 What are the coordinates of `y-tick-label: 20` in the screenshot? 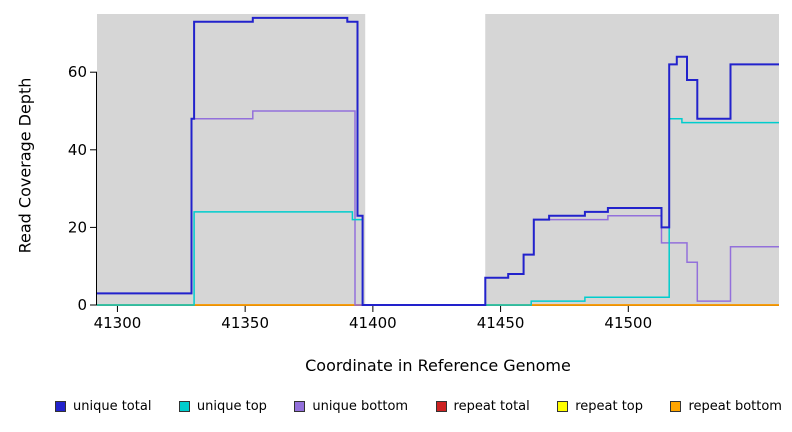 It's located at (77, 227).